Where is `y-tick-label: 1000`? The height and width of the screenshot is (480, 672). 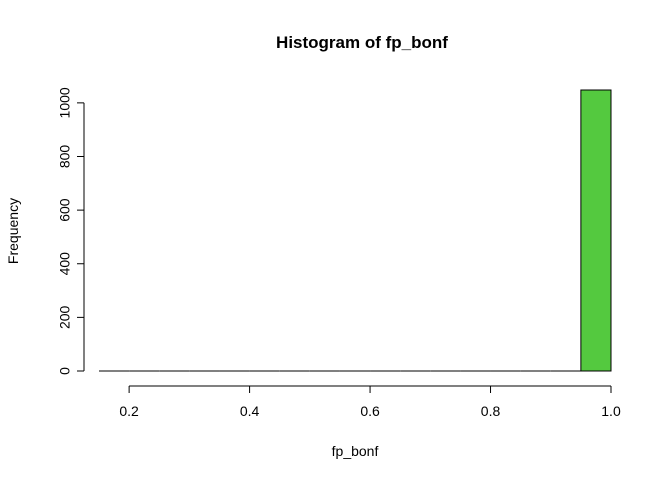 y-tick-label: 1000 is located at coordinates (65, 102).